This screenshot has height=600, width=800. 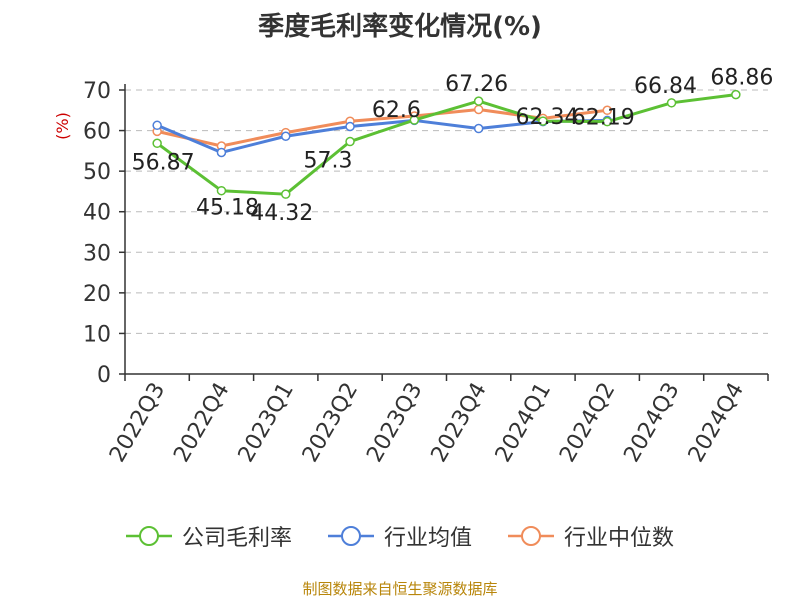 What do you see at coordinates (587, 423) in the screenshot?
I see `x-tick-label: 2024Q2` at bounding box center [587, 423].